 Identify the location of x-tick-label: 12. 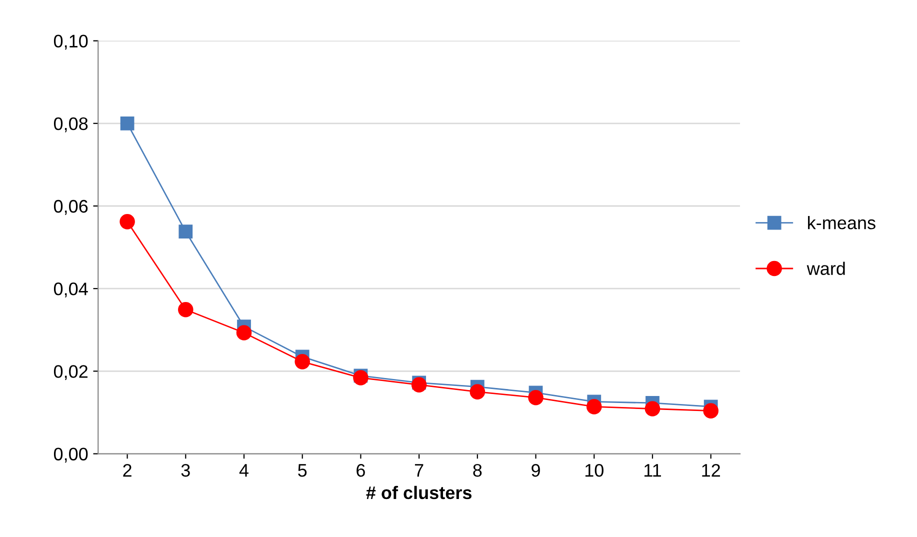
(711, 470).